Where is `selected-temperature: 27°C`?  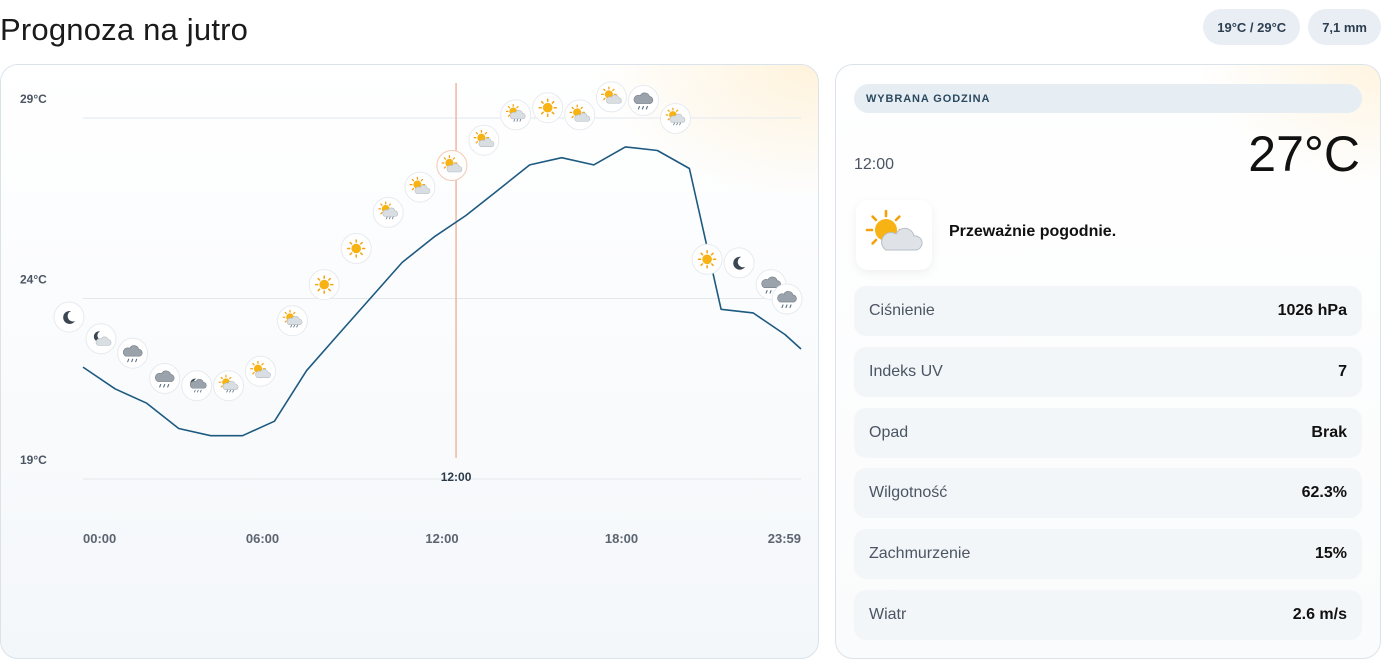
selected-temperature: 27°C is located at coordinates (1304, 154).